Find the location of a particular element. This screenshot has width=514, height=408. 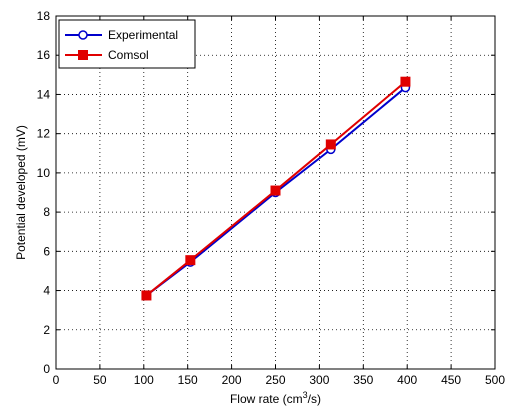

y-tick-label: 2 is located at coordinates (46, 330).